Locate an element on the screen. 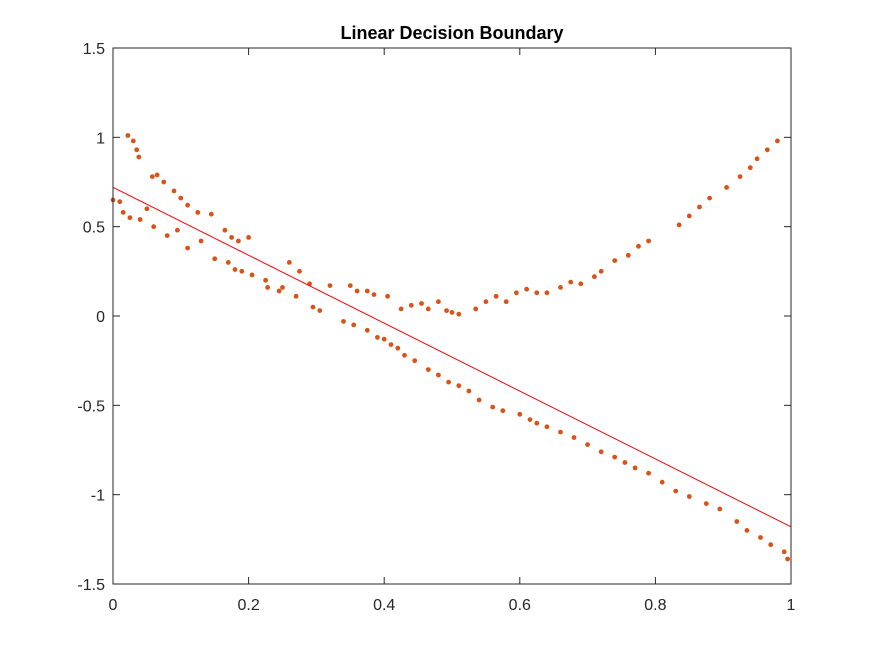 This screenshot has height=656, width=875. y-tick-label: 1.5 is located at coordinates (94, 49).